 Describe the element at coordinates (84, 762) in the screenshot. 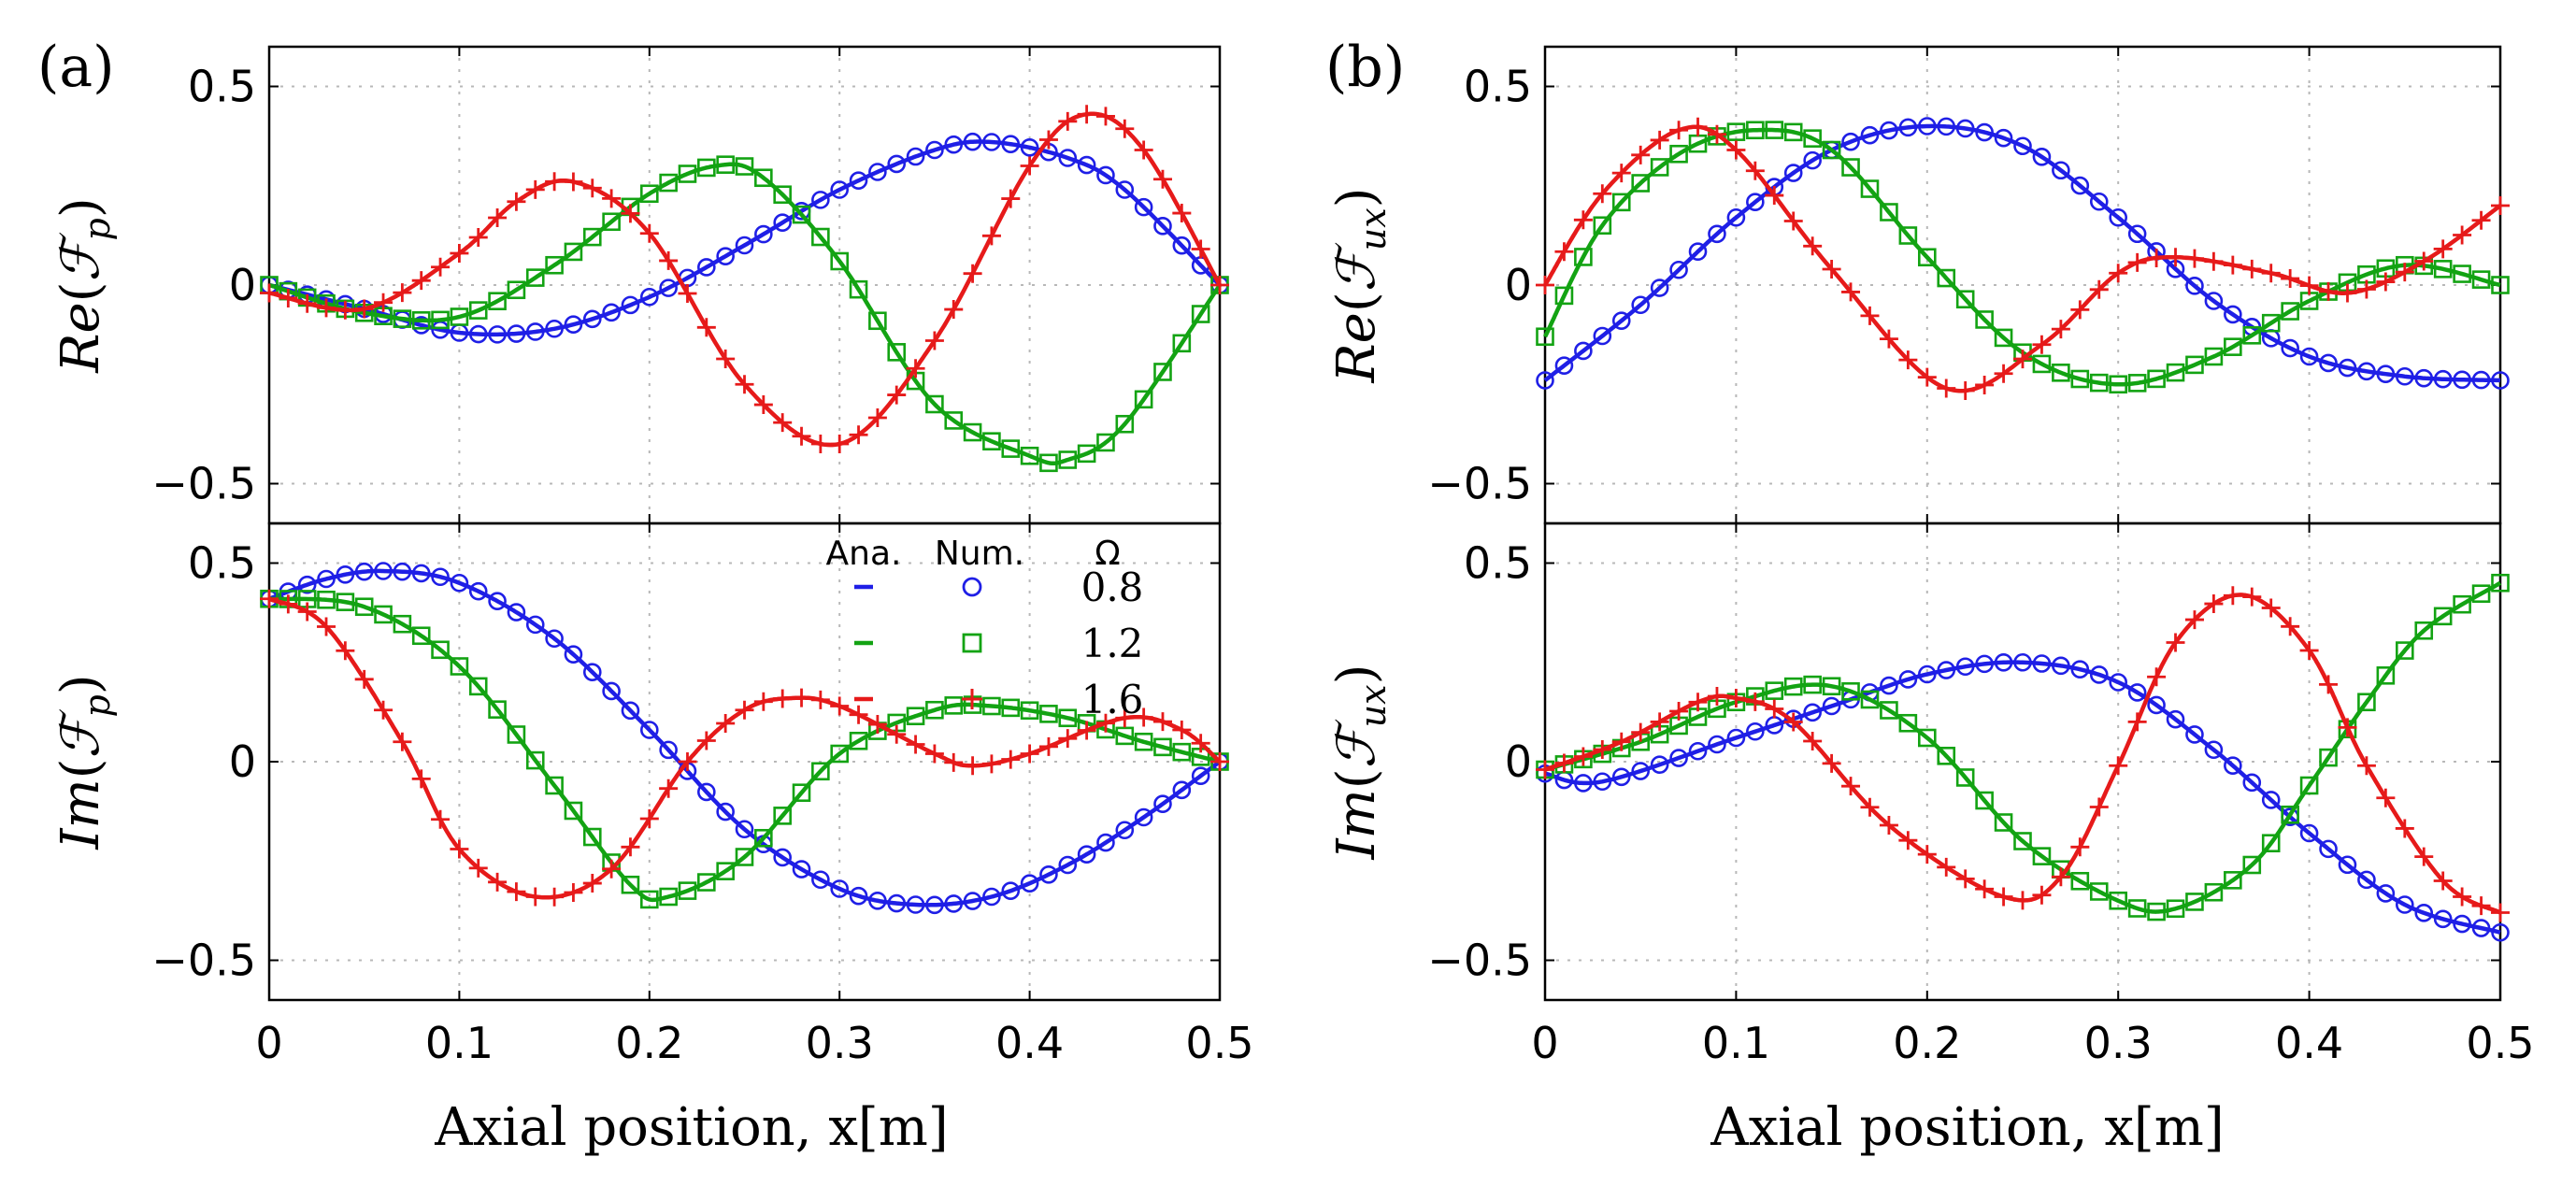

I see `y-axis-label: Im(ℱp)` at that location.